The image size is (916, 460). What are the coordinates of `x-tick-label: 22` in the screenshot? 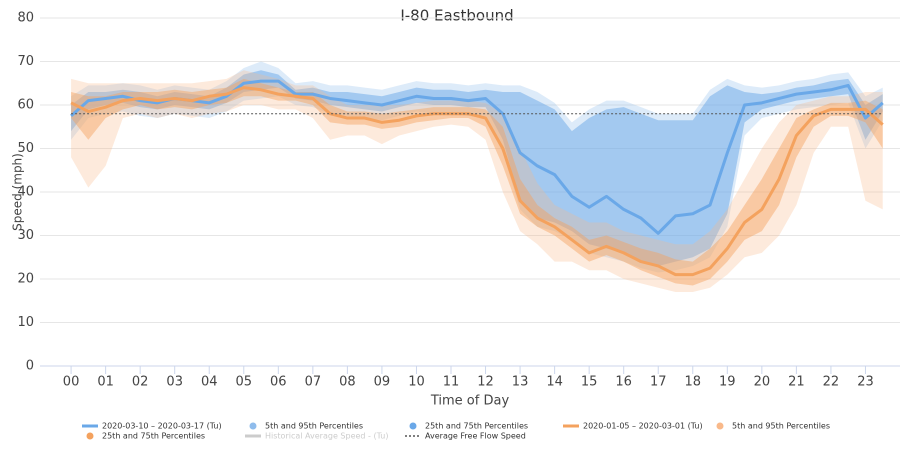 It's located at (831, 382).